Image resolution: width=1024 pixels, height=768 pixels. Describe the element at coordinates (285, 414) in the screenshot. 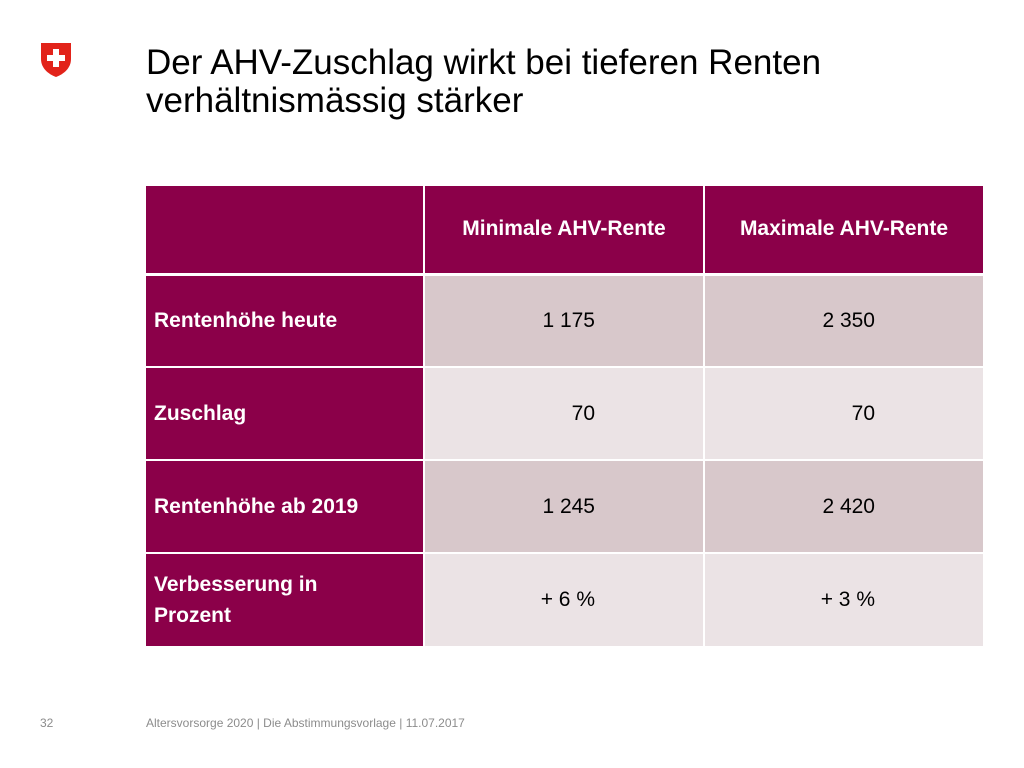

I see `row-label-zuschlag: Zuschlag` at that location.